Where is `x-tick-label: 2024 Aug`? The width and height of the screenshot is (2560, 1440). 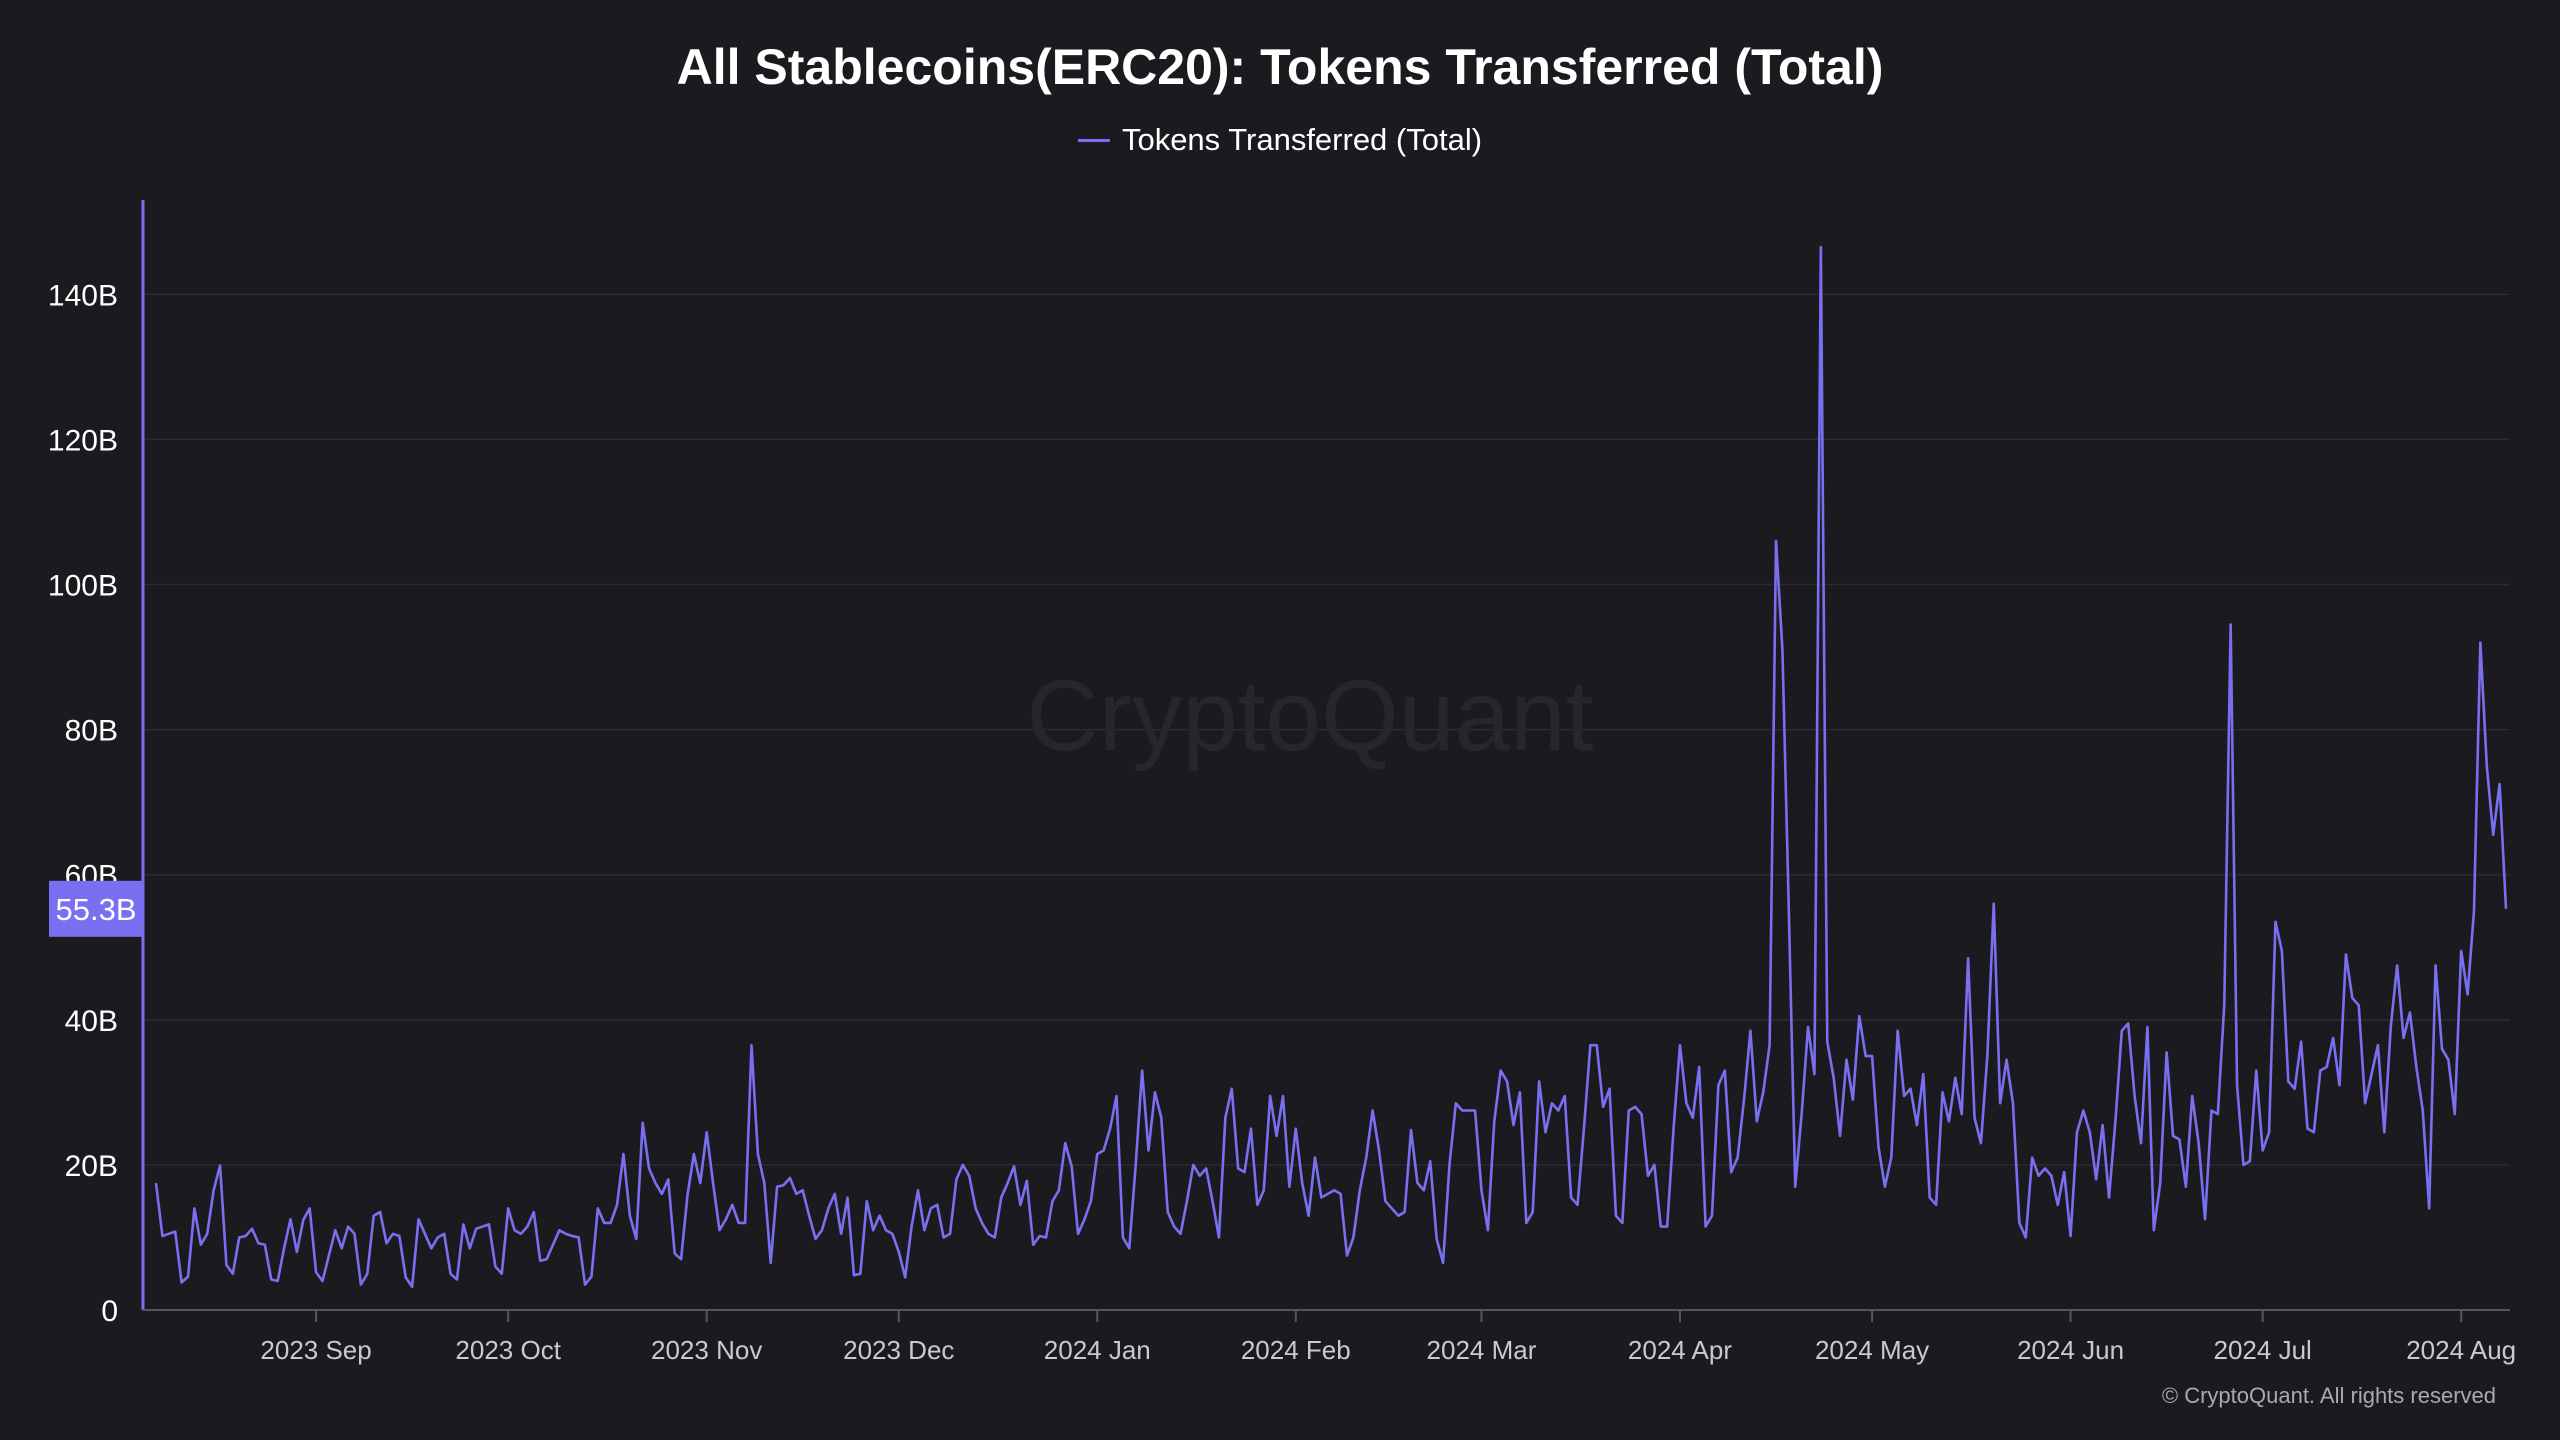 x-tick-label: 2024 Aug is located at coordinates (2461, 1350).